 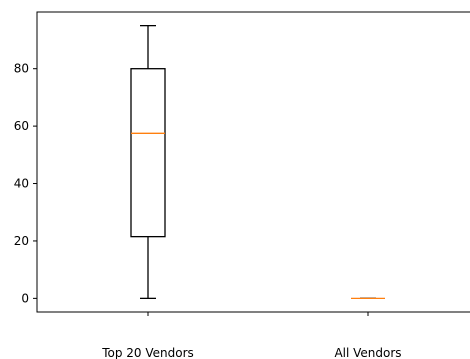 I want to click on x-tick-label: Top 20 Vendors, so click(x=147, y=352).